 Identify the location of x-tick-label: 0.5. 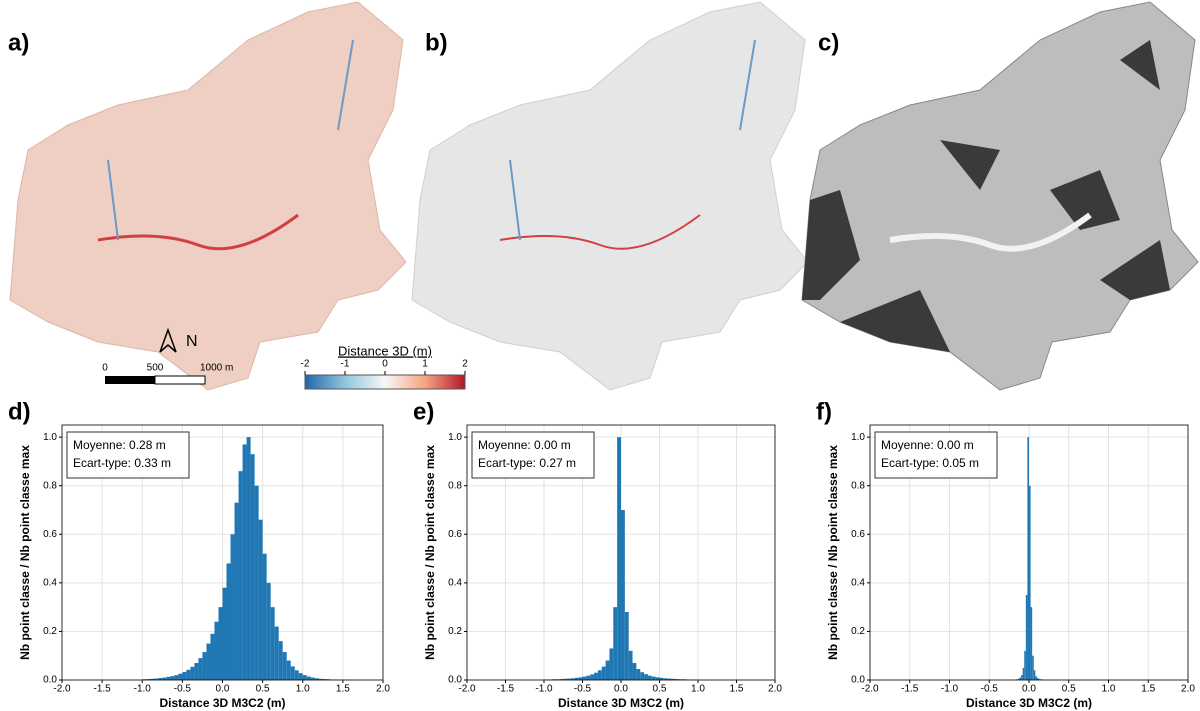
(263, 689).